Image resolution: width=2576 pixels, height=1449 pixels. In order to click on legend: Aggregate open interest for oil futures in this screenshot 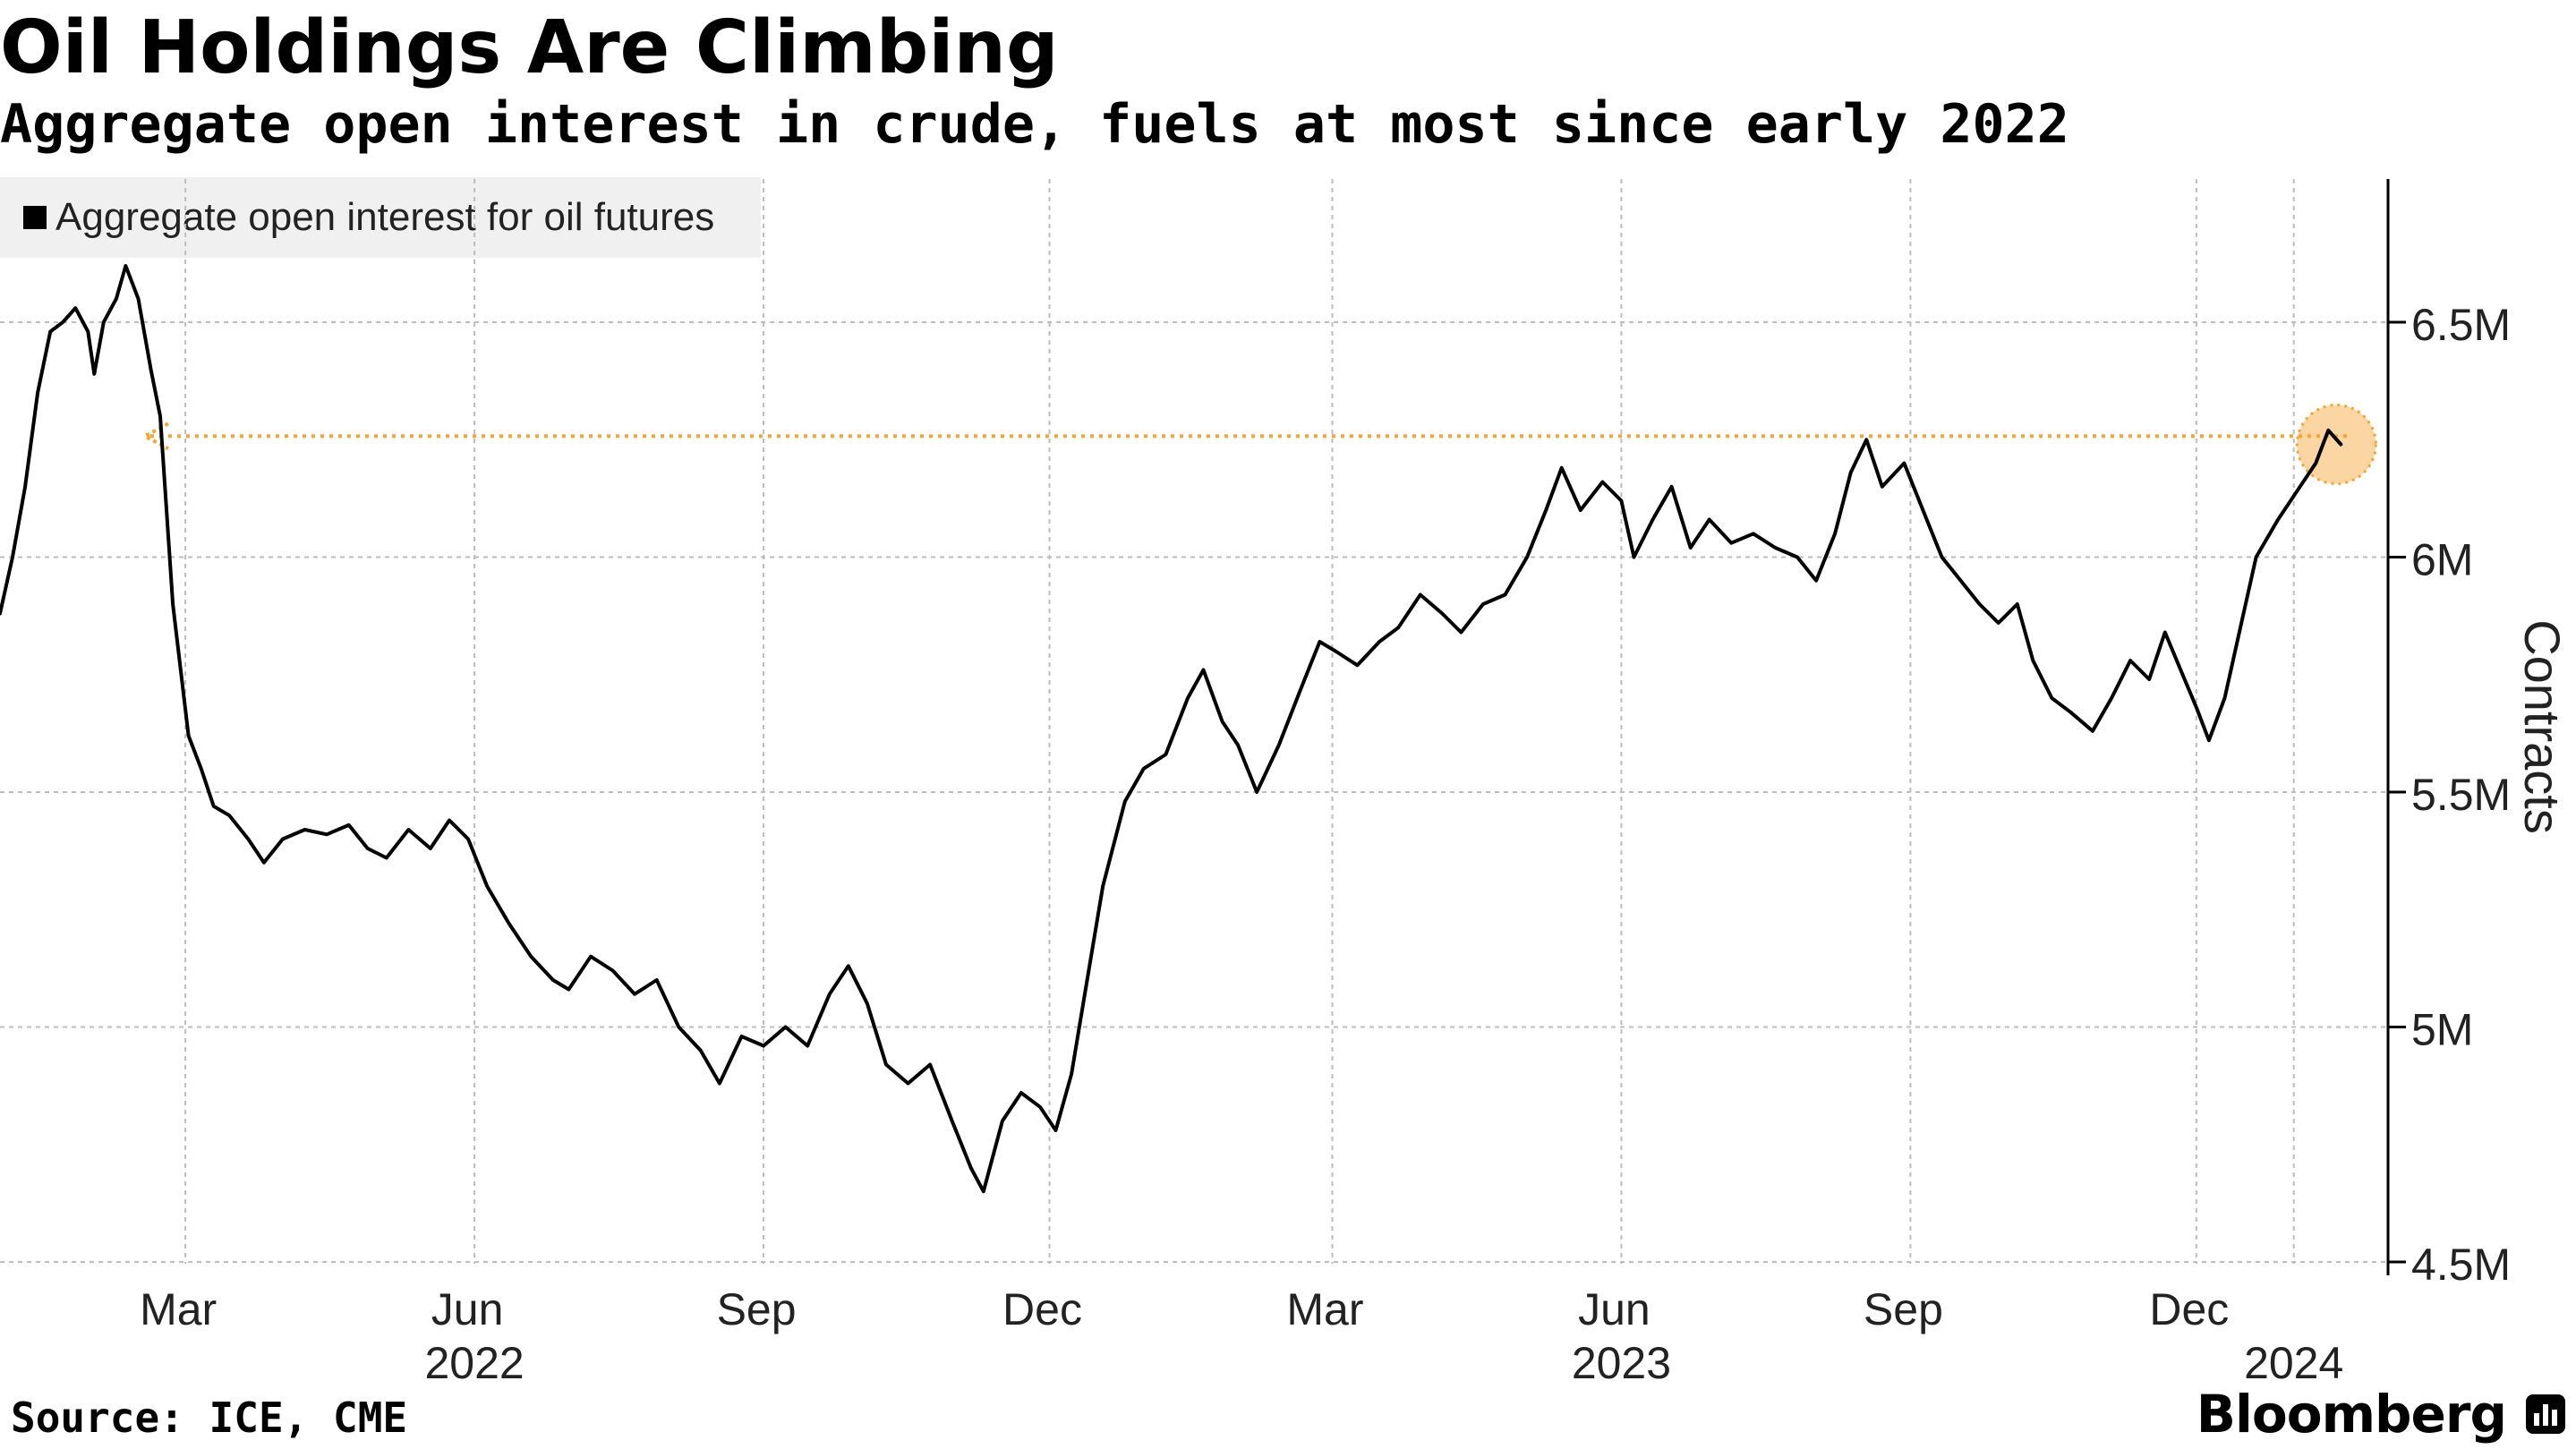, I will do `click(380, 217)`.